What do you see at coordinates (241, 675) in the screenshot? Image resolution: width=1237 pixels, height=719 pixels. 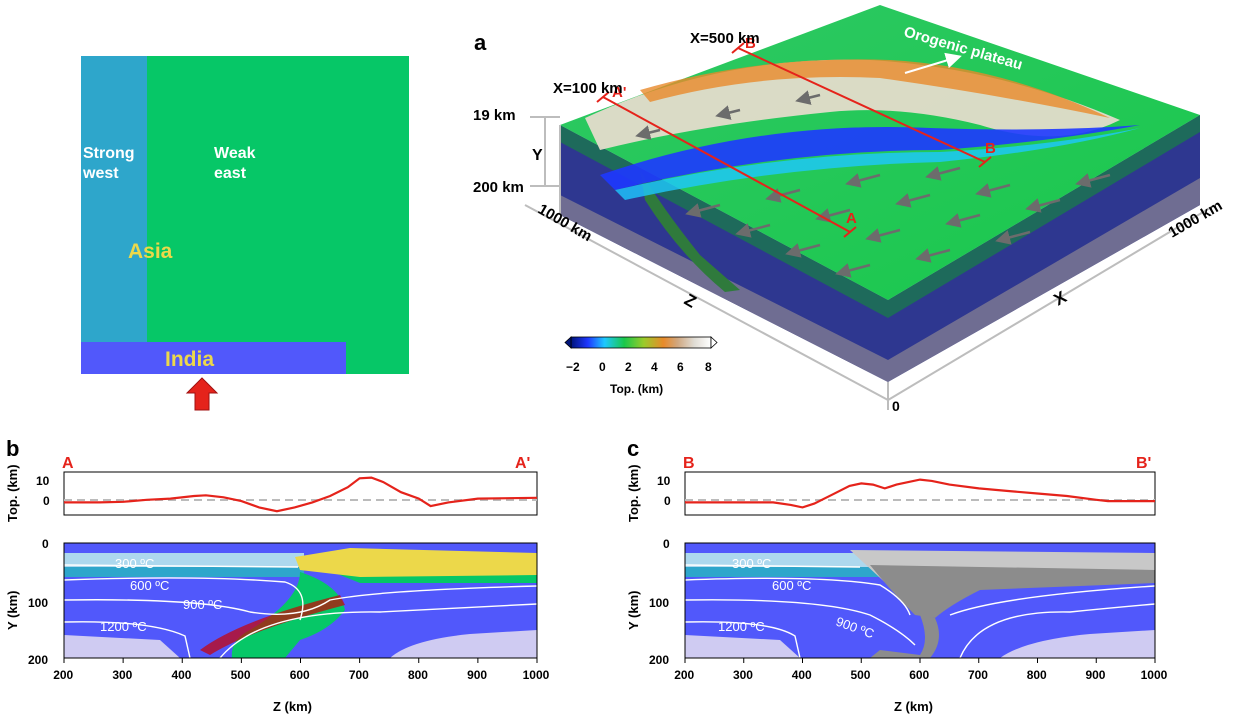 I see `panel-b-xtick-500: 500` at bounding box center [241, 675].